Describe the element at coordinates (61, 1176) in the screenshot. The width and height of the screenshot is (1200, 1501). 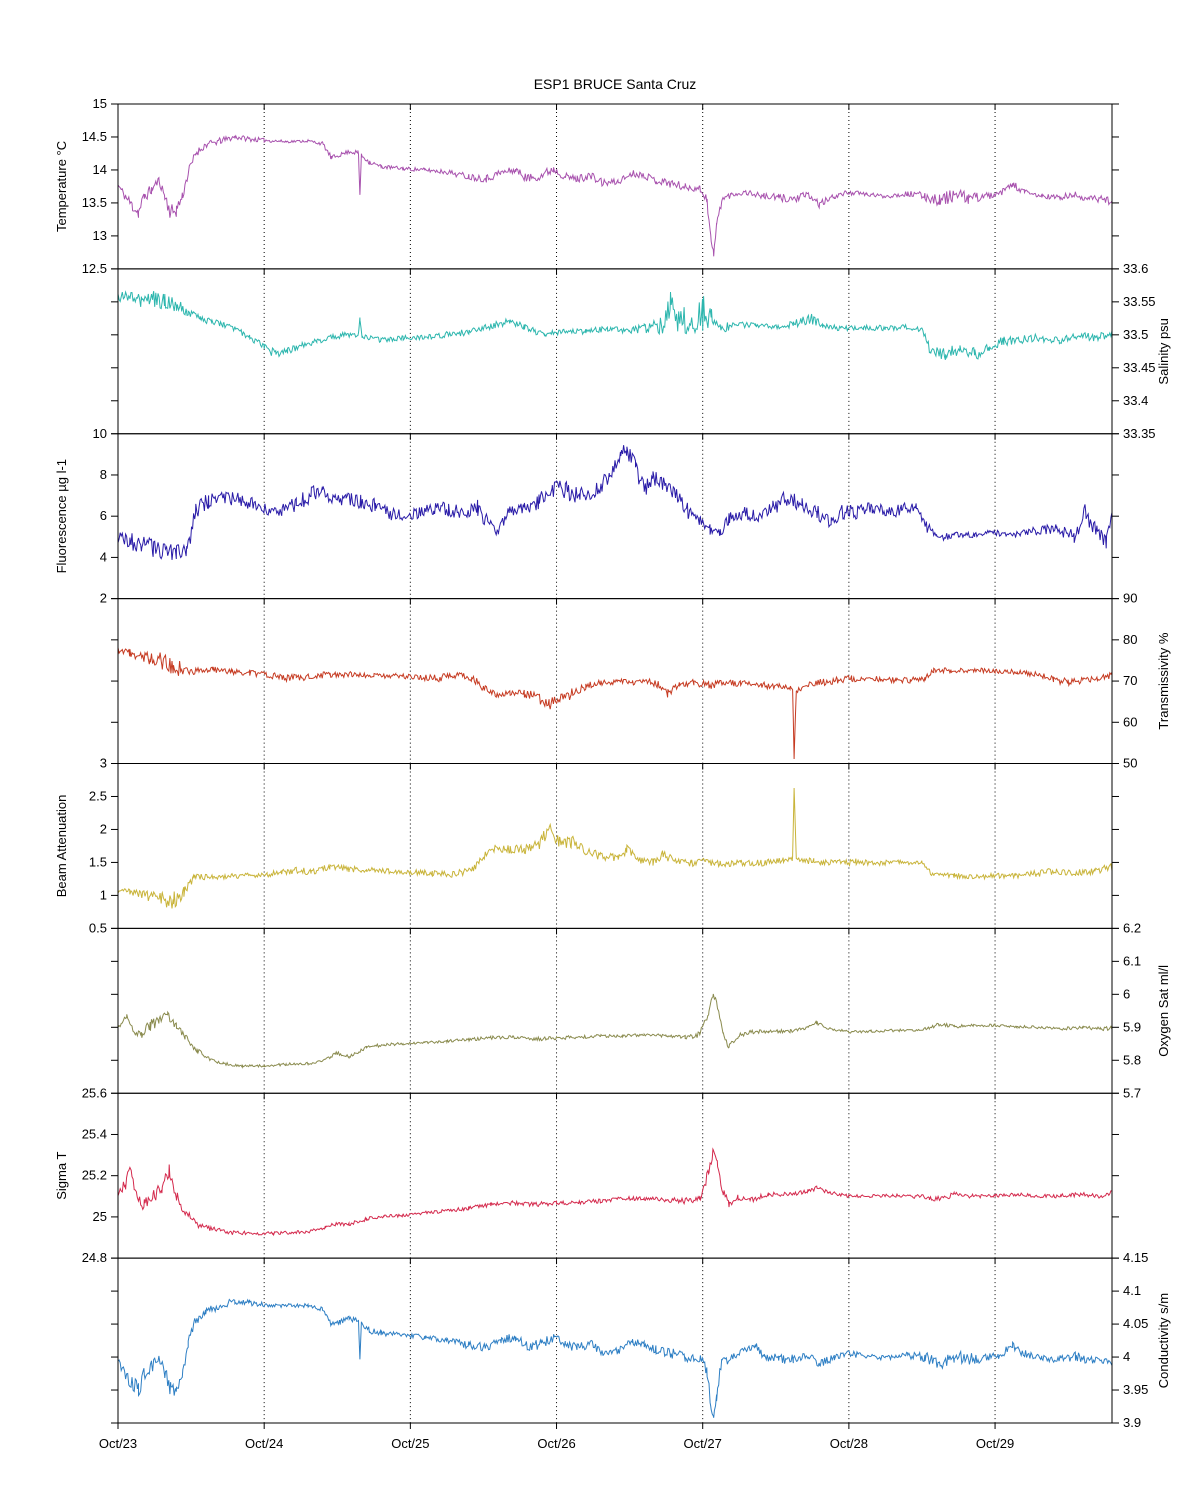
I see `ylabel-sigma-t: Sigma T` at that location.